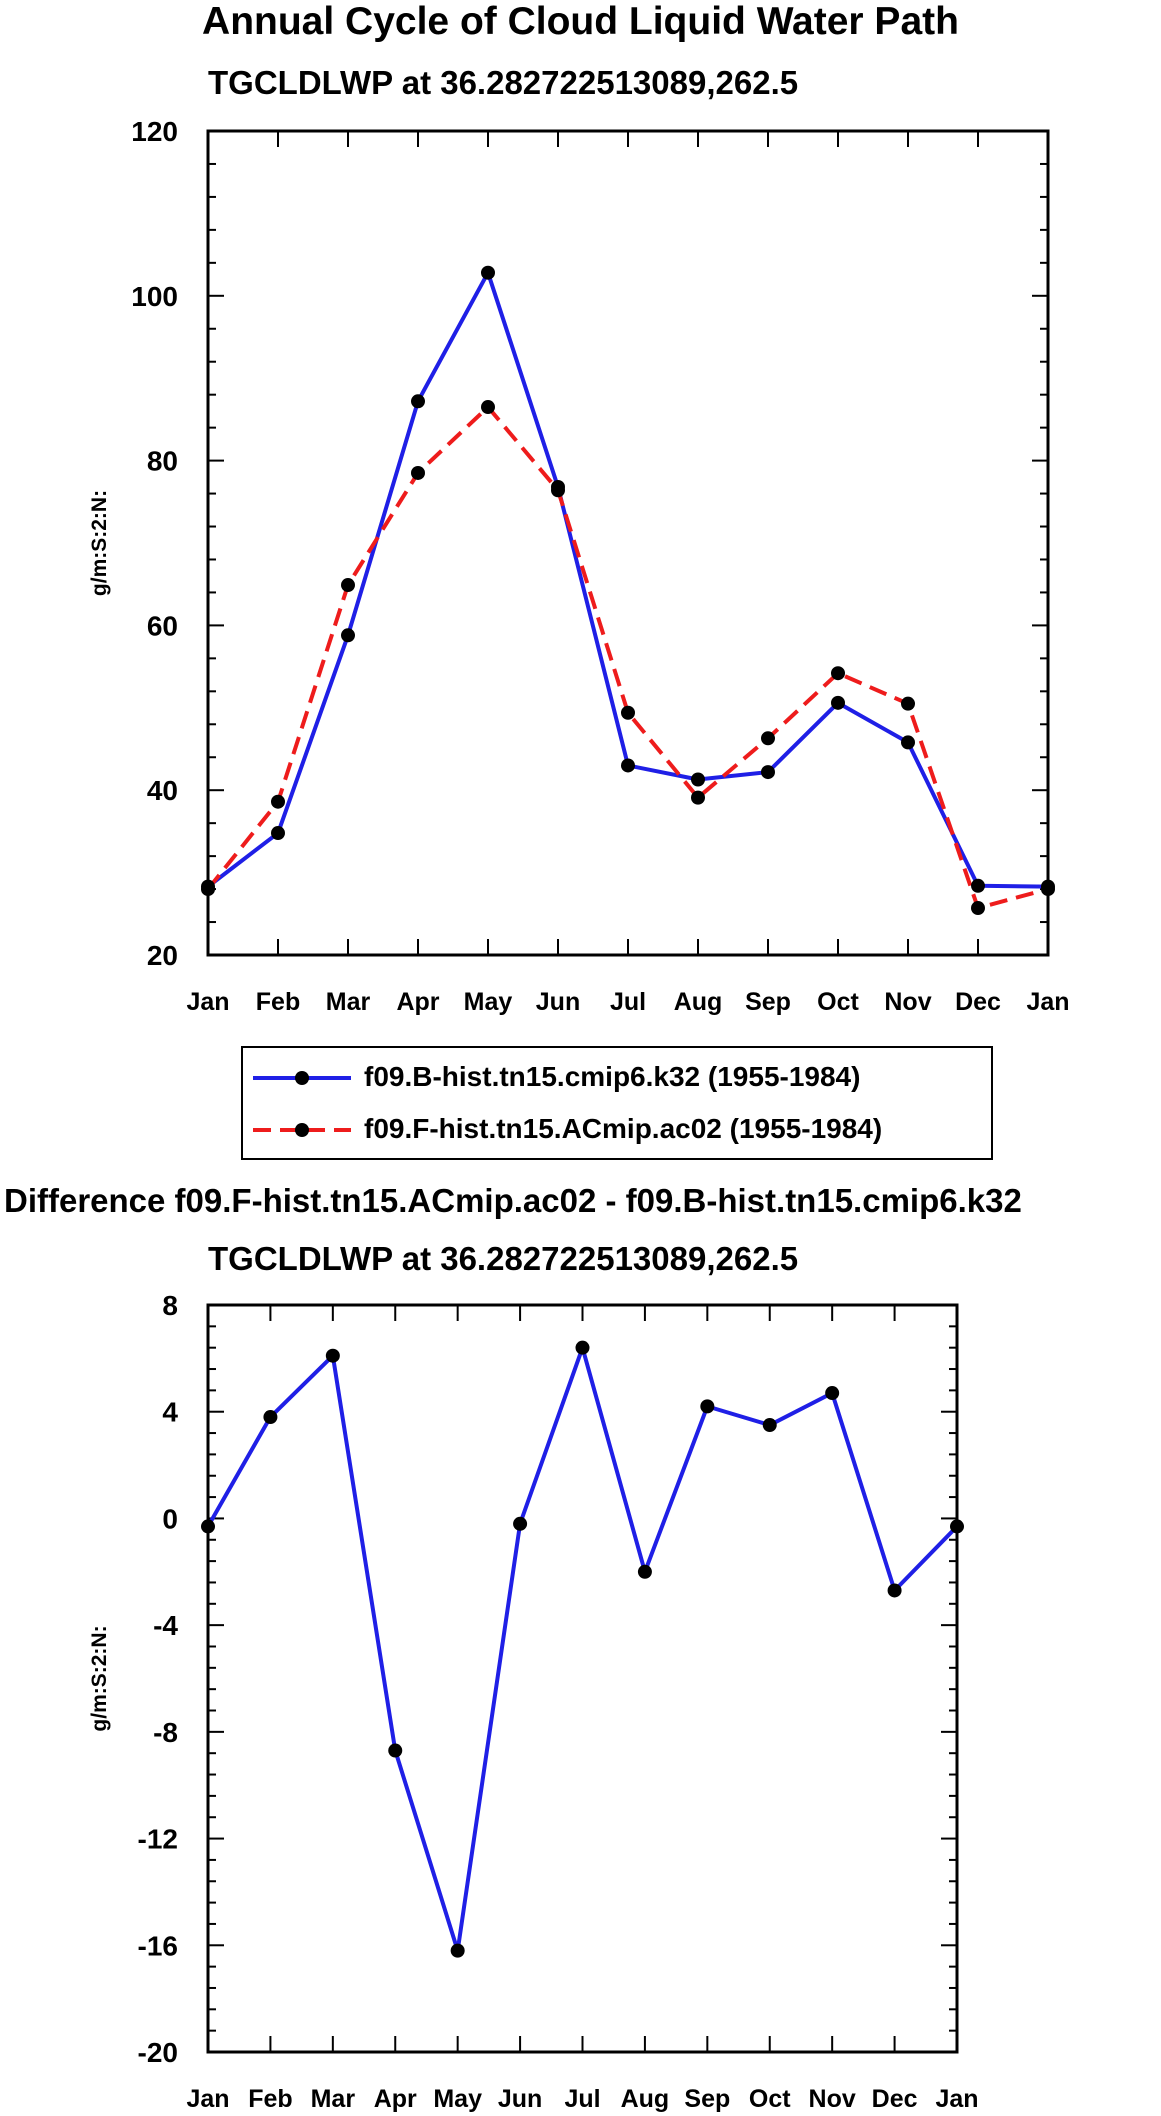  I want to click on chart1-ytick-label: 40, so click(162, 790).